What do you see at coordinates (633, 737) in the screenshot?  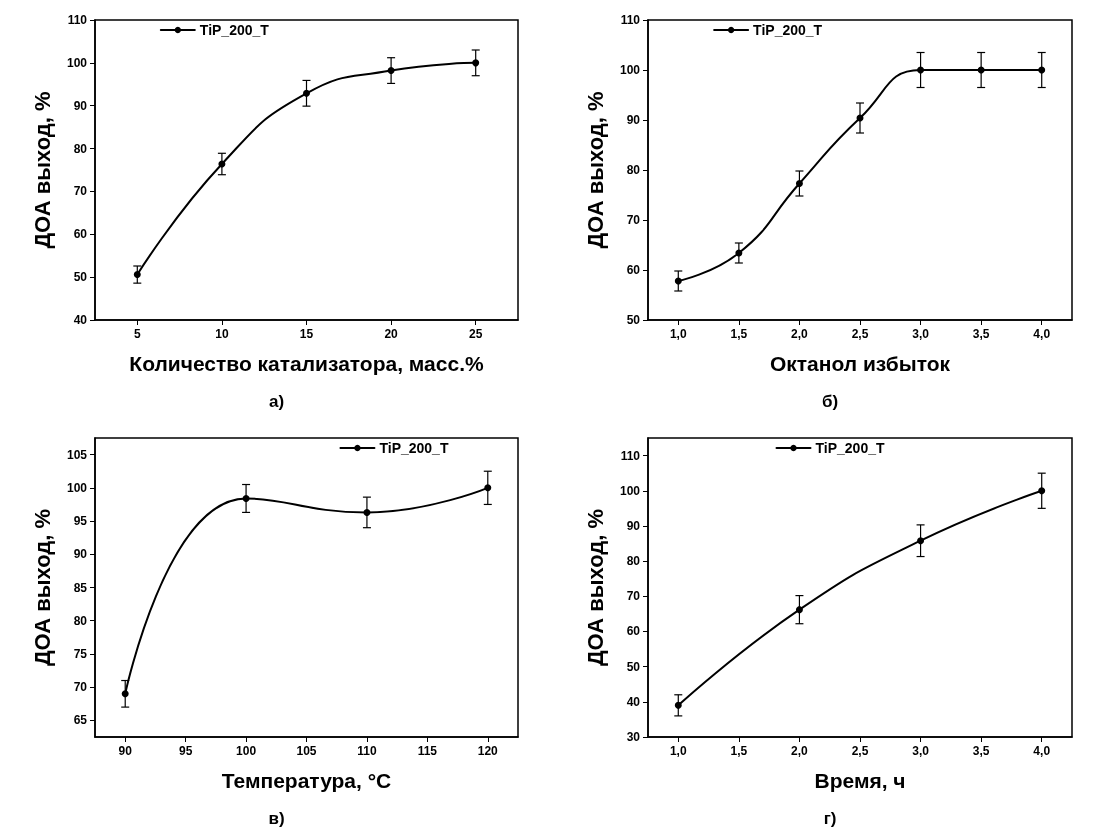 I see `y-tick-label: 30` at bounding box center [633, 737].